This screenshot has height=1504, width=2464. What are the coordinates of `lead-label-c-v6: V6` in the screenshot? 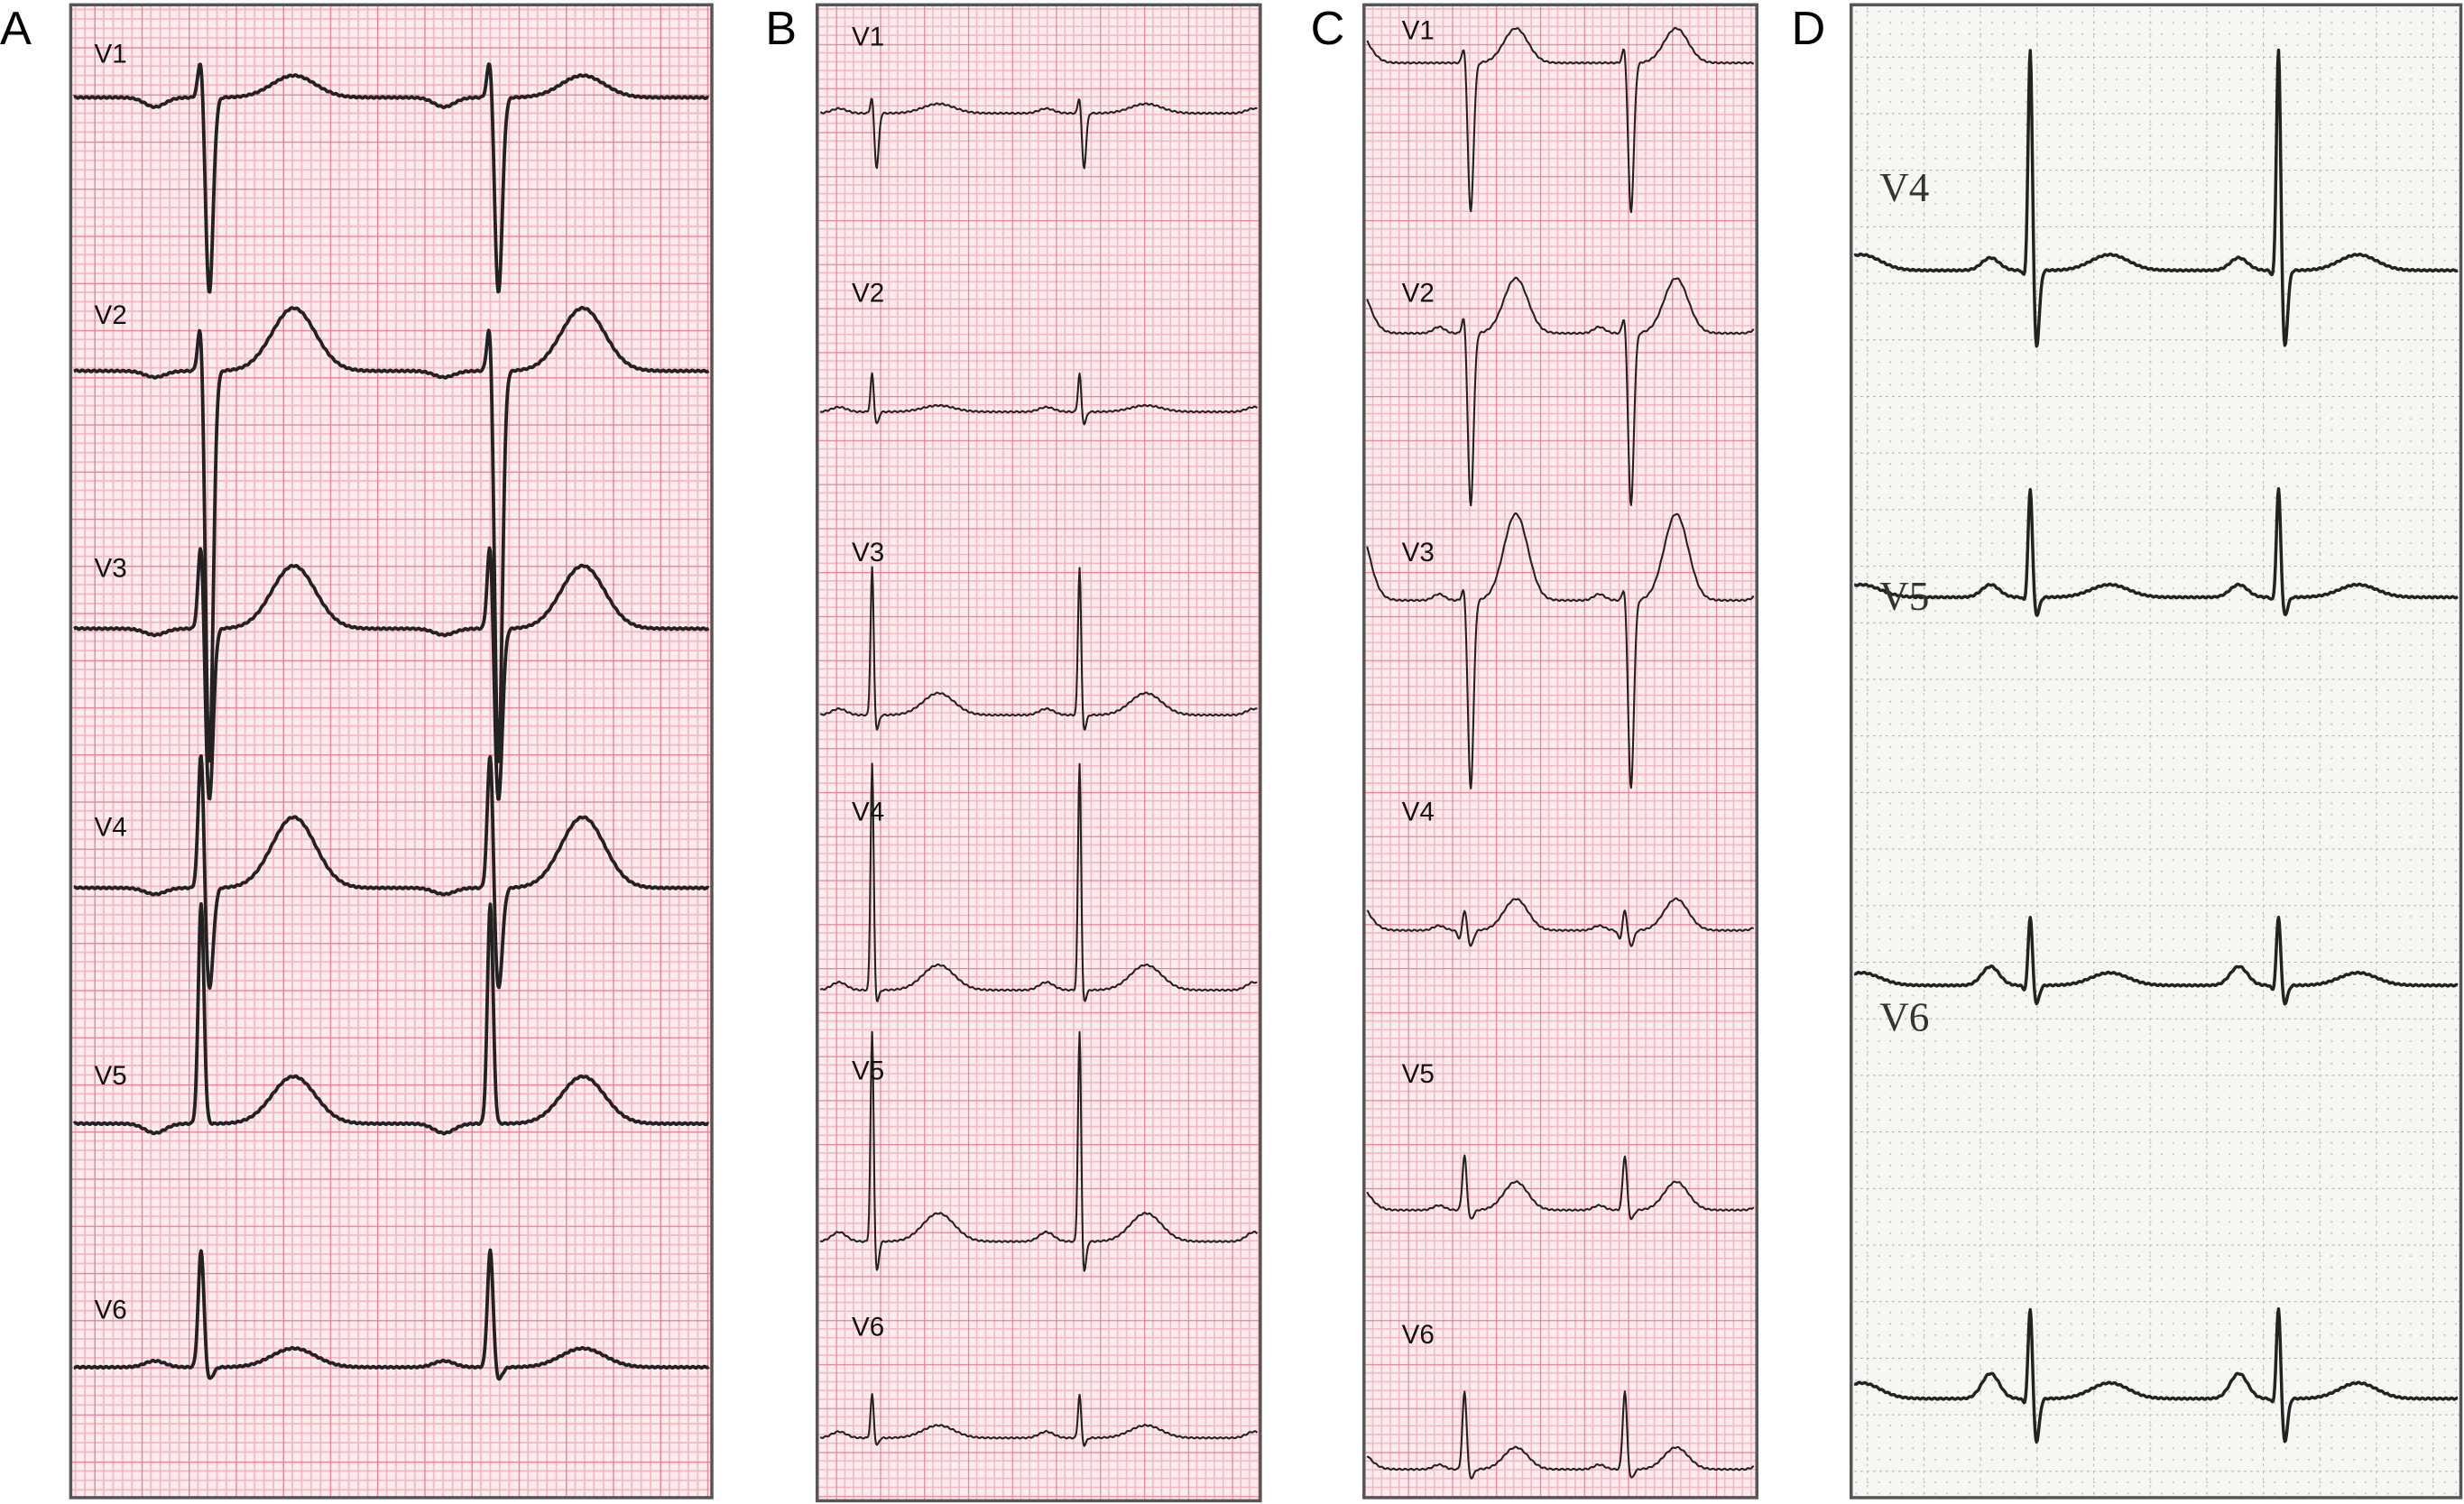 It's located at (1418, 1335).